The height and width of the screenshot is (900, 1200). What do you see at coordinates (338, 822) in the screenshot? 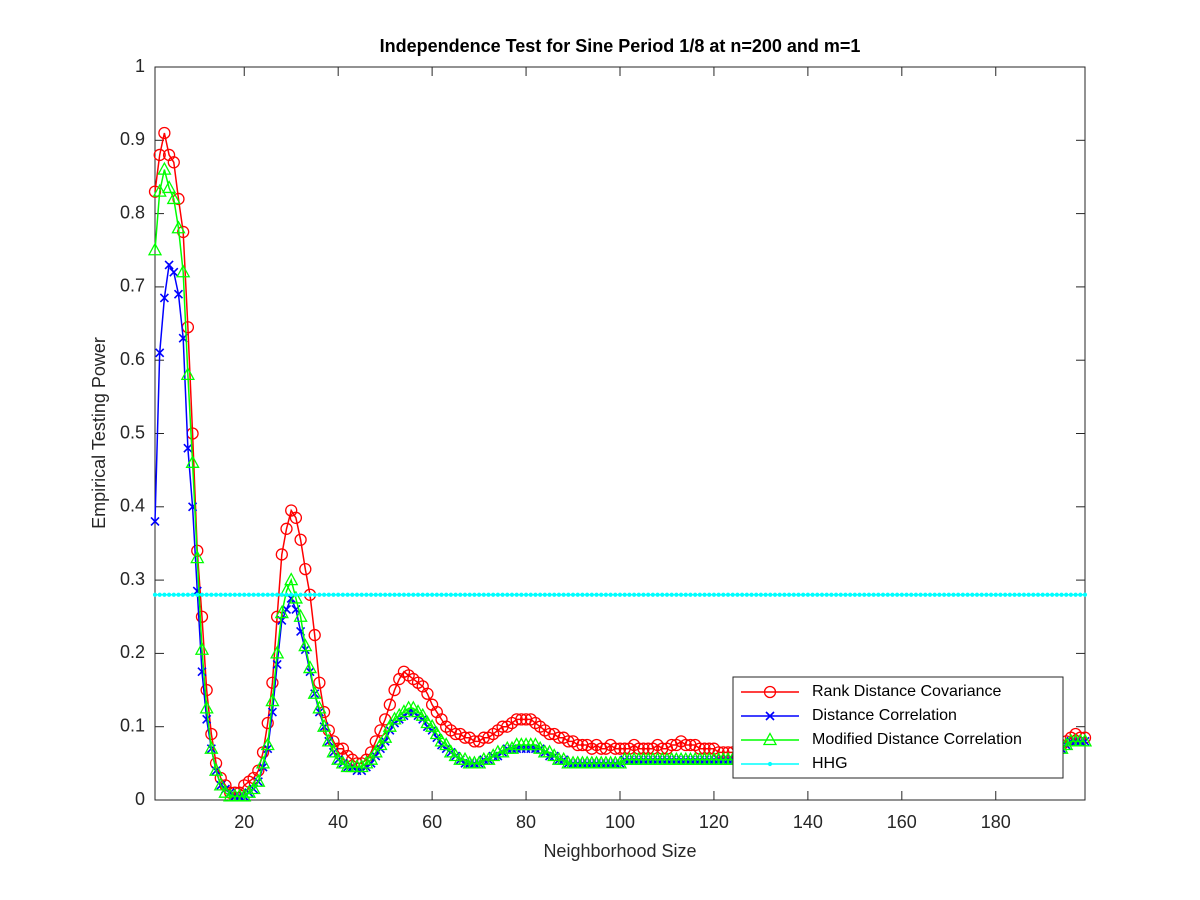
I see `x-tick-label: 40` at bounding box center [338, 822].